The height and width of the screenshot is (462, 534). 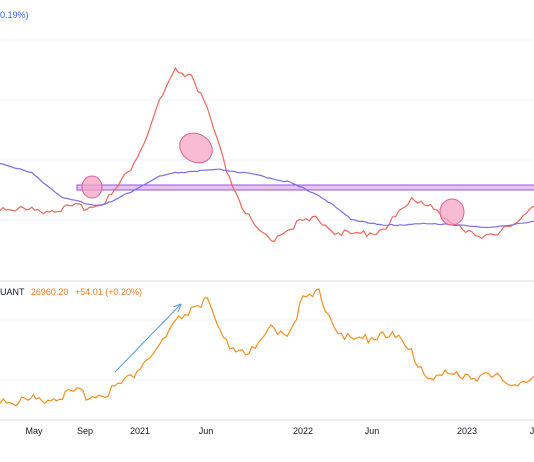 I want to click on trend-arrow-head, so click(x=177, y=308).